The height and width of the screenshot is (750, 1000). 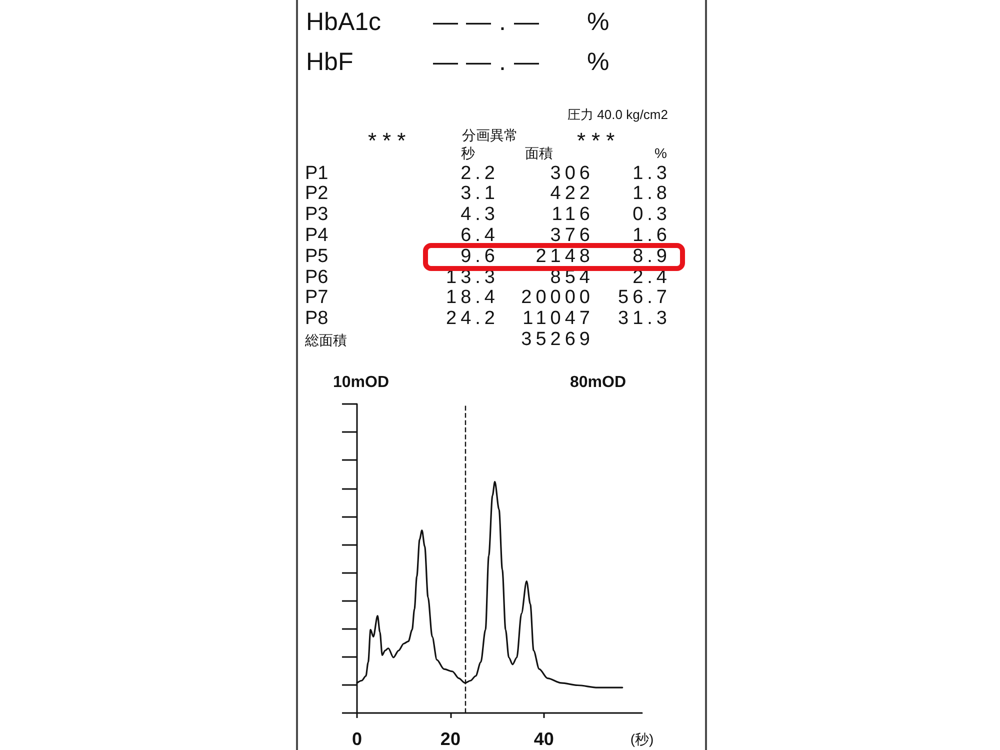 What do you see at coordinates (651, 174) in the screenshot?
I see `text: 1.3` at bounding box center [651, 174].